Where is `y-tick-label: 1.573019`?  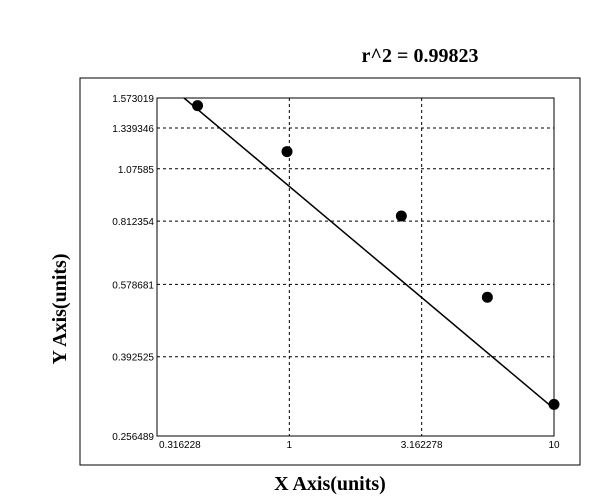 y-tick-label: 1.573019 is located at coordinates (133, 99).